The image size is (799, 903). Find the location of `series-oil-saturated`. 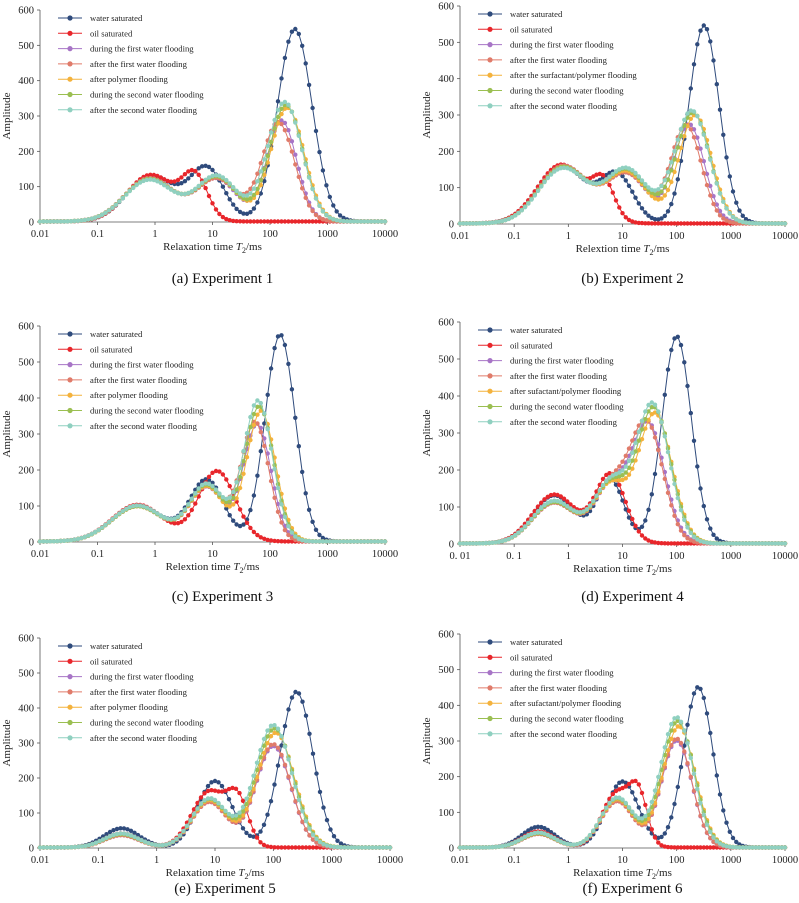

series-oil-saturated is located at coordinates (622, 814).